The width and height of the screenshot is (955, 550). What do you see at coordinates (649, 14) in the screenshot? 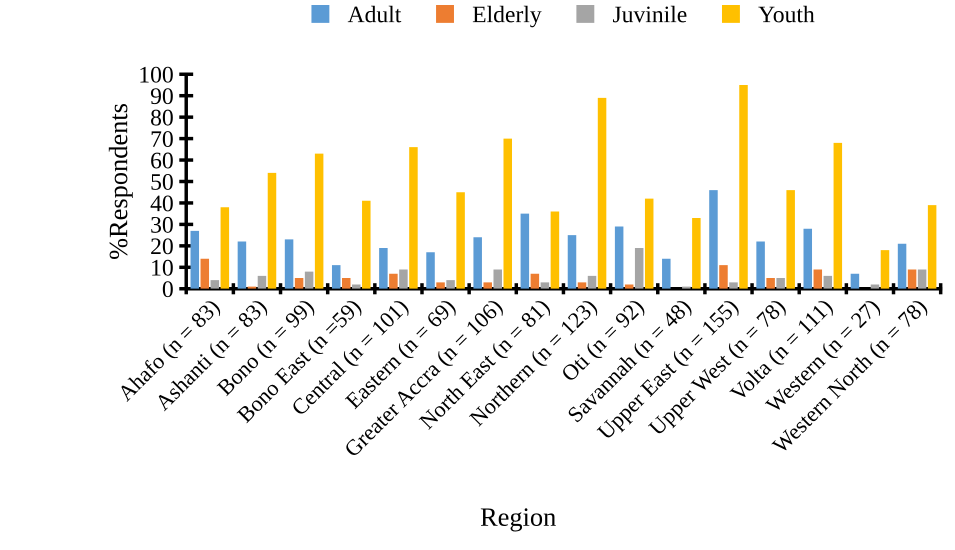
I see `legend-label: Juvinile` at bounding box center [649, 14].